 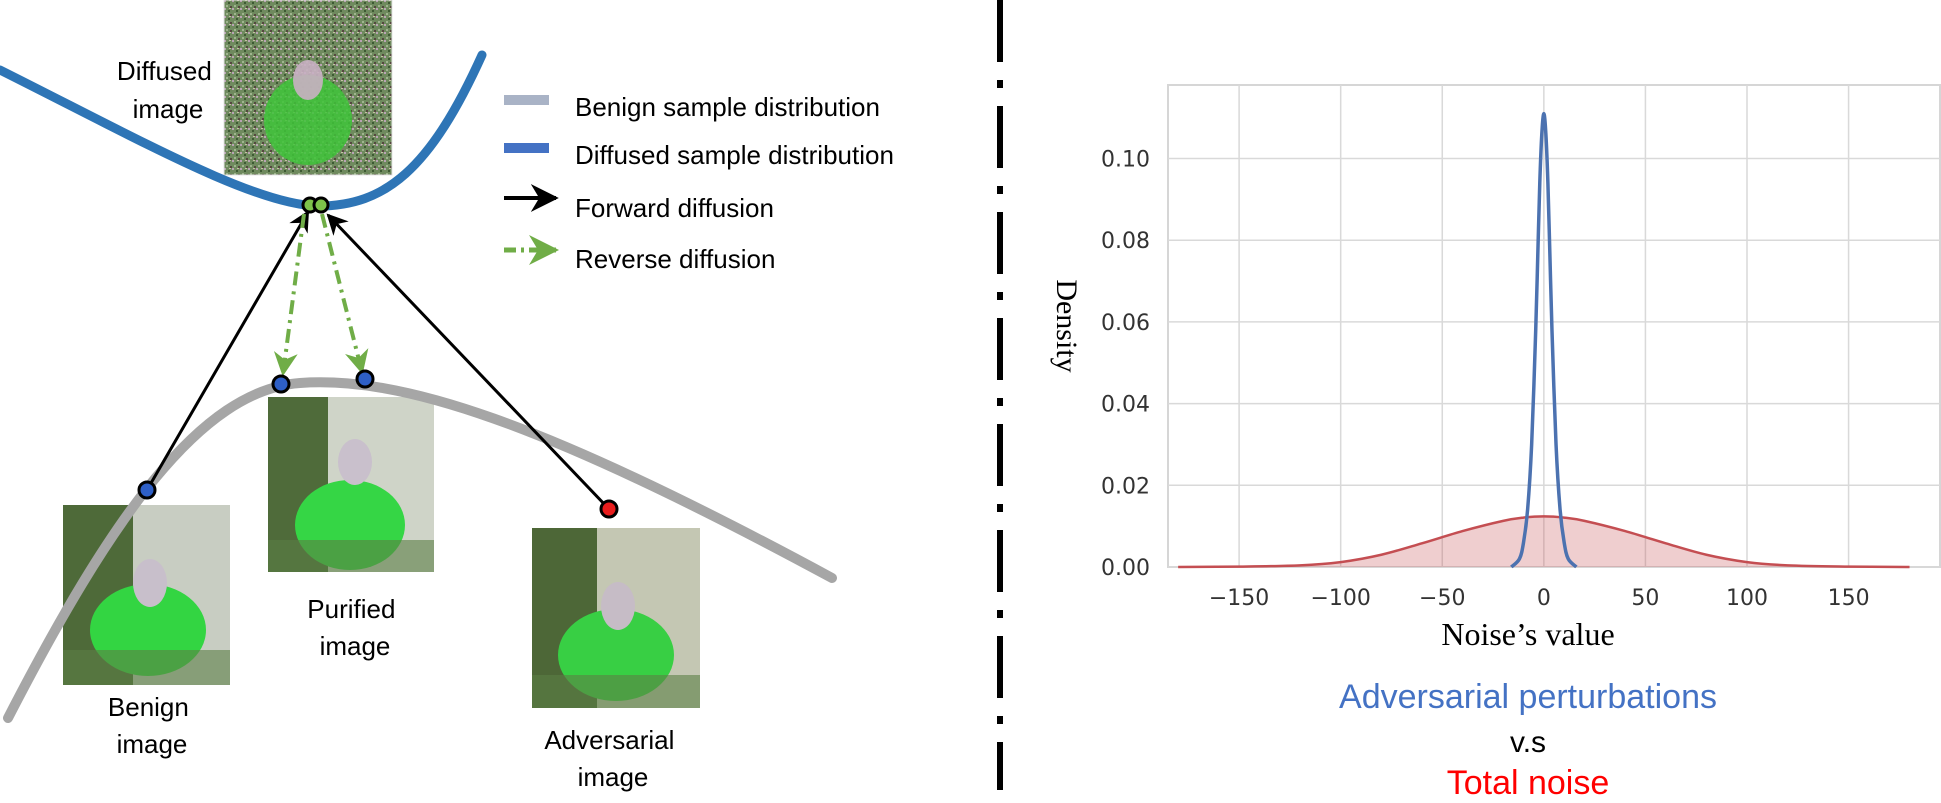 I want to click on benign-image-thumbnail, so click(x=146, y=595).